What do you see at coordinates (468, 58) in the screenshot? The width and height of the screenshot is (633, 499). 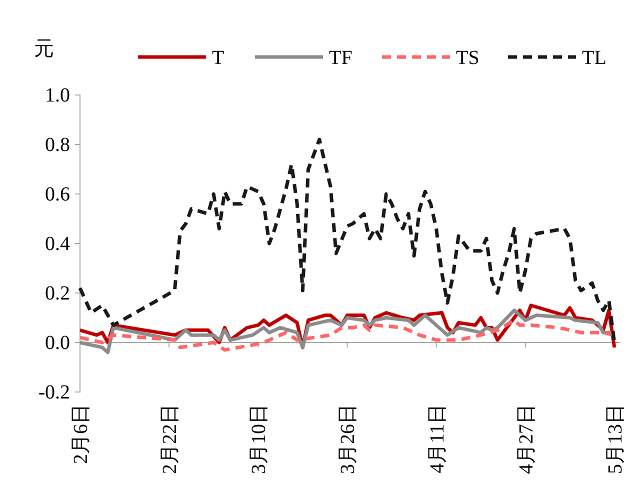 I see `legend-label: TS` at bounding box center [468, 58].